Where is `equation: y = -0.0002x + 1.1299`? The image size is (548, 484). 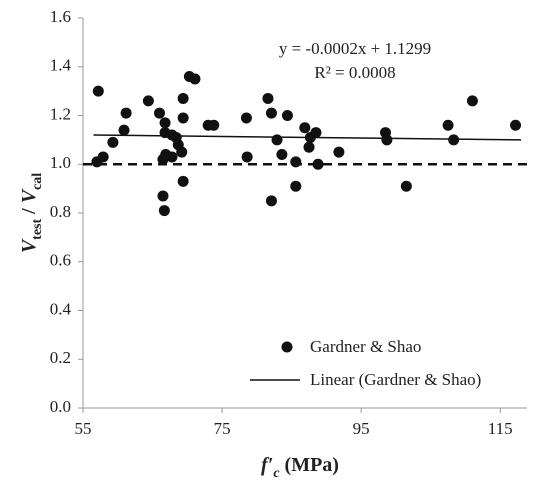 equation: y = -0.0002x + 1.1299 is located at coordinates (355, 48).